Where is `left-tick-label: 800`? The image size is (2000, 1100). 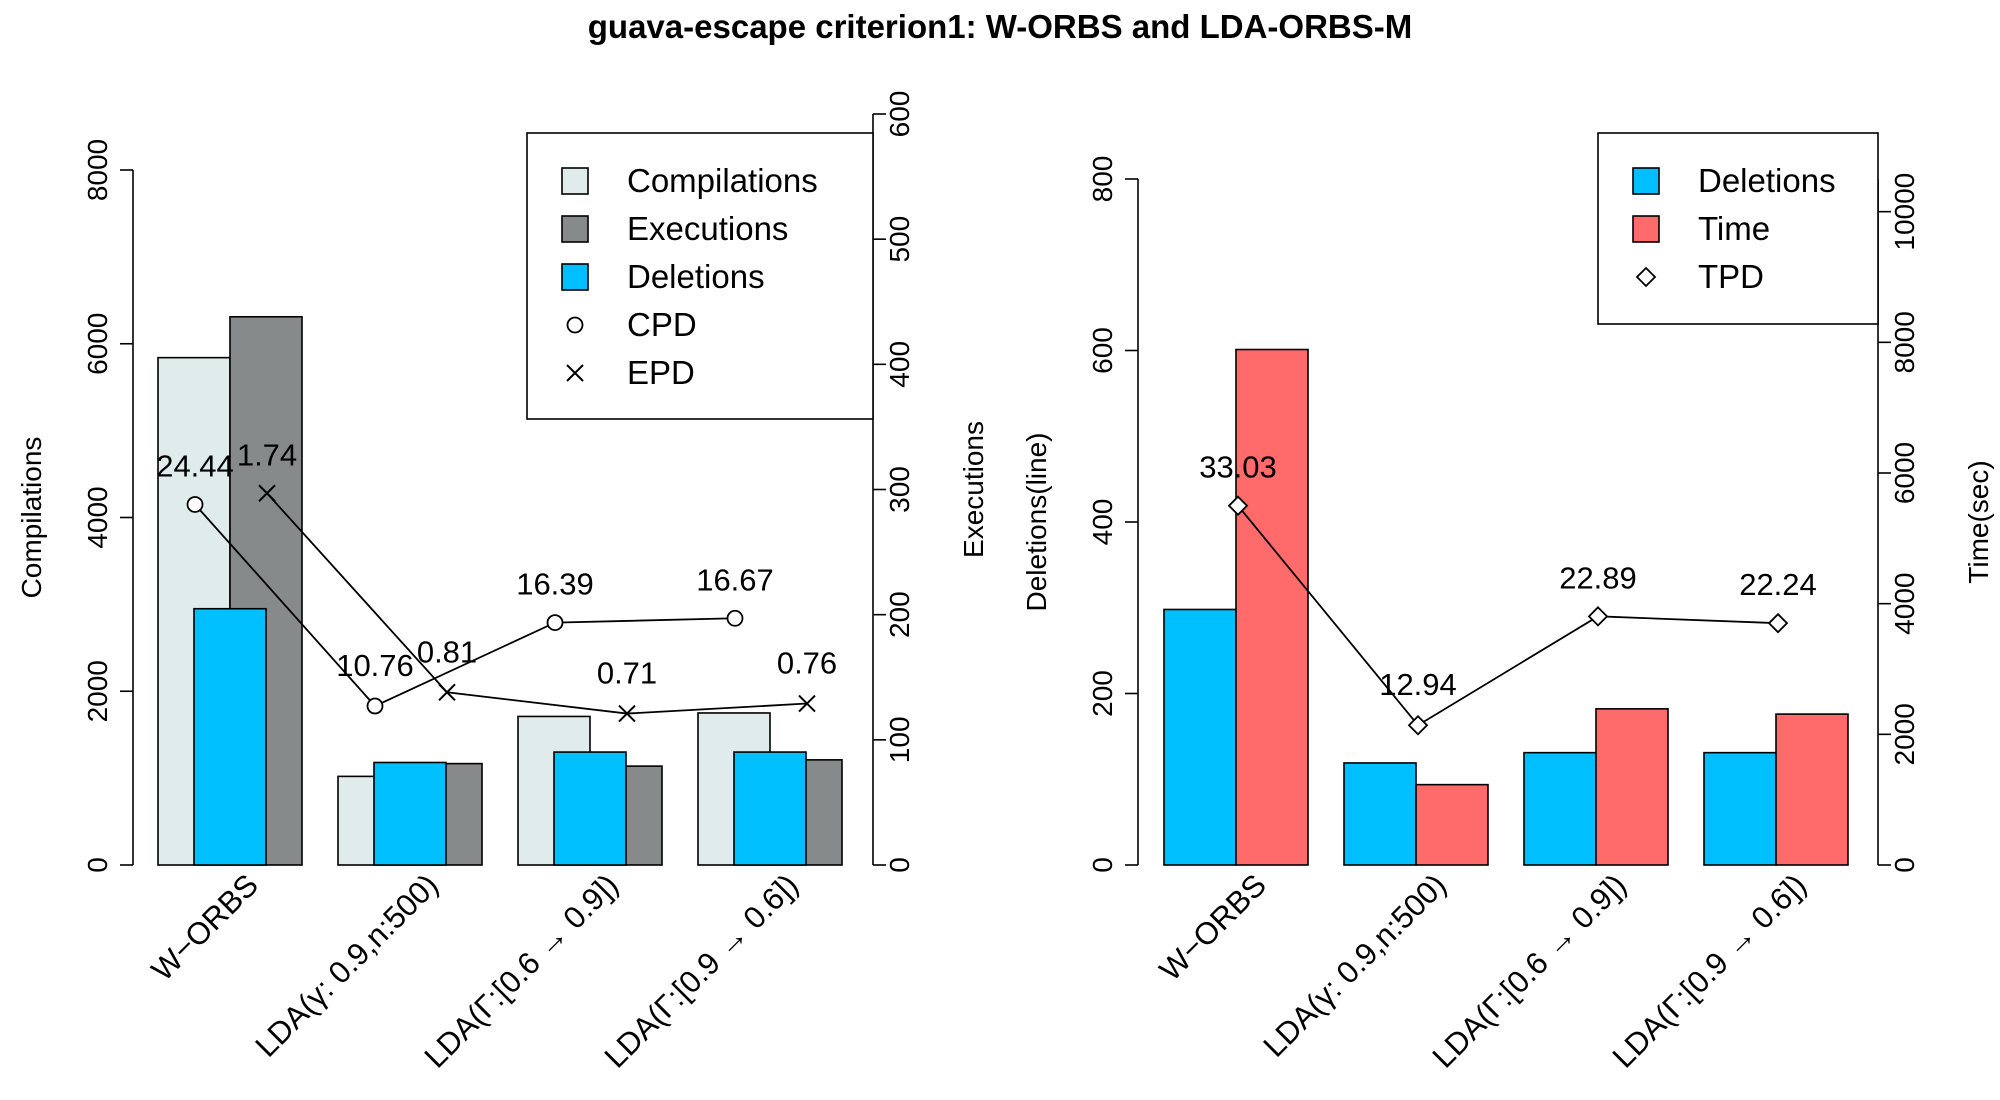 left-tick-label: 800 is located at coordinates (1102, 179).